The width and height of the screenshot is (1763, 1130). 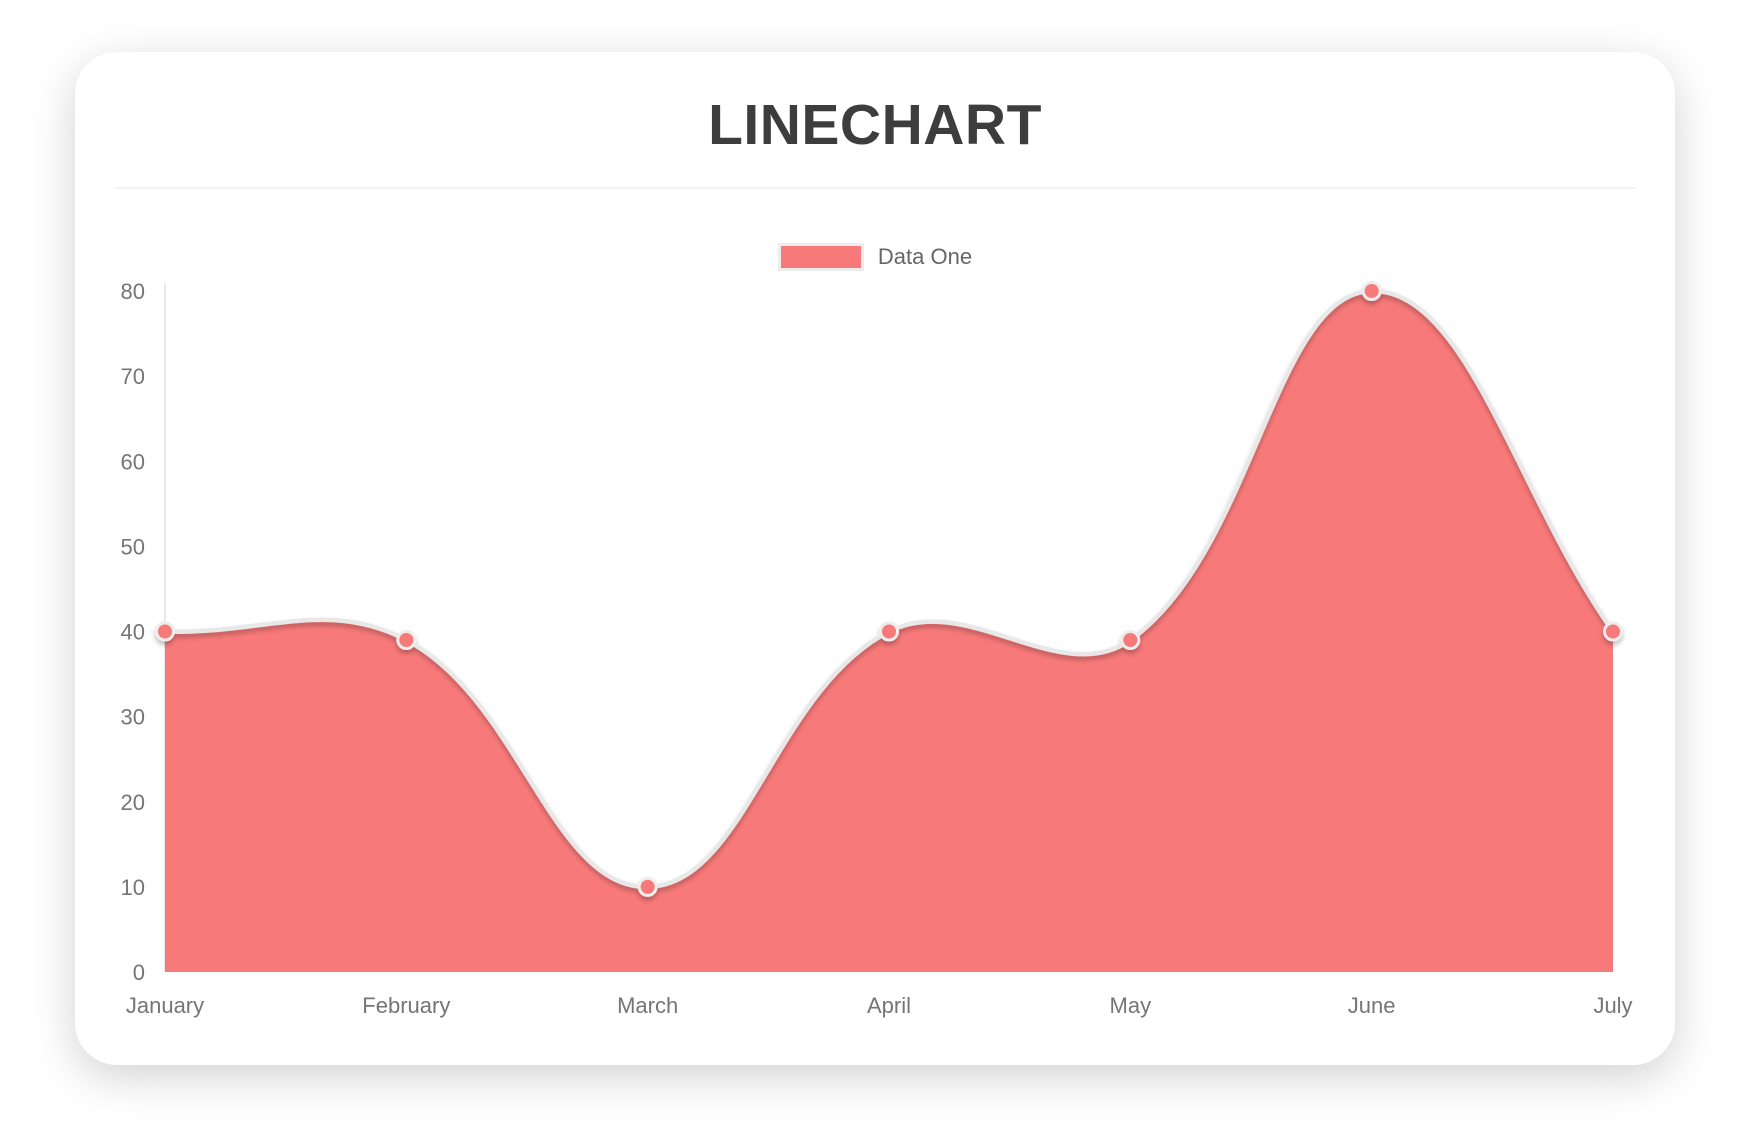 What do you see at coordinates (165, 631) in the screenshot?
I see `data-point-january` at bounding box center [165, 631].